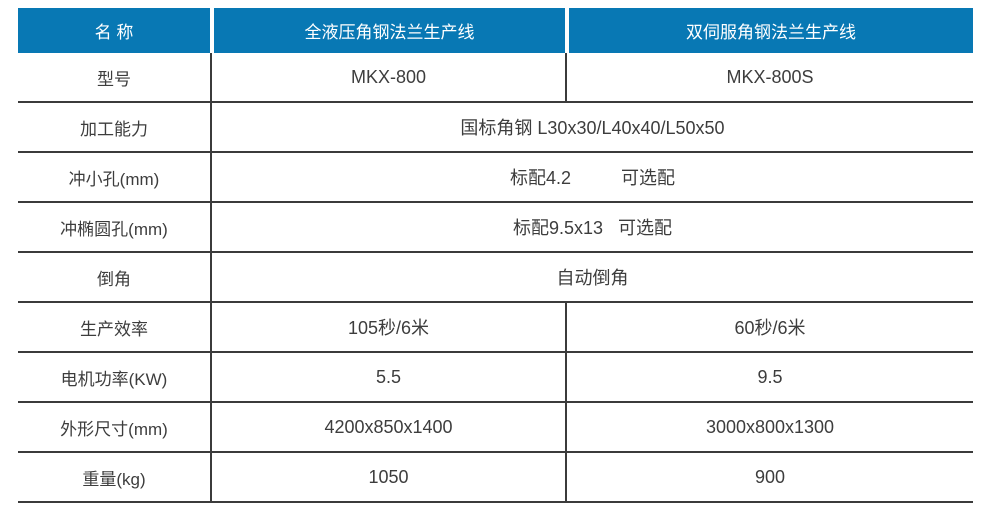  Describe the element at coordinates (114, 129) in the screenshot. I see `row-label: 加工能力` at that location.